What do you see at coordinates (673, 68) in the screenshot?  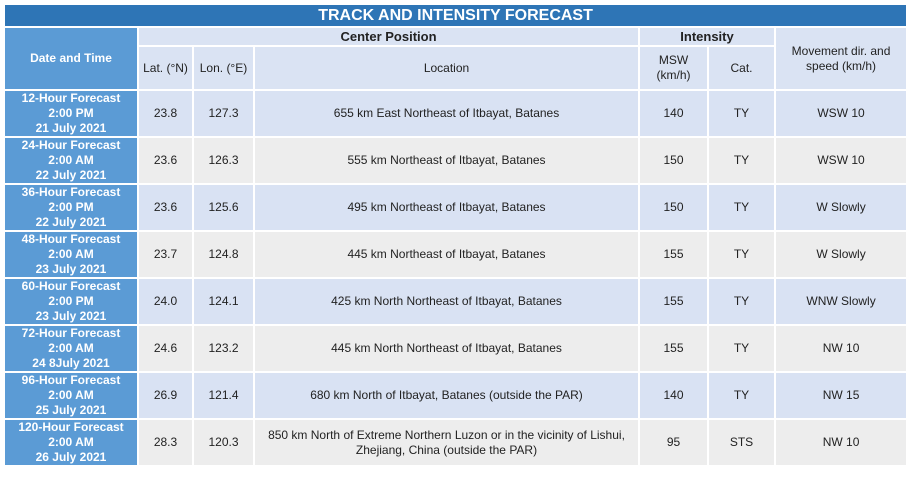 I see `header-msw: MSW (km/h)` at bounding box center [673, 68].